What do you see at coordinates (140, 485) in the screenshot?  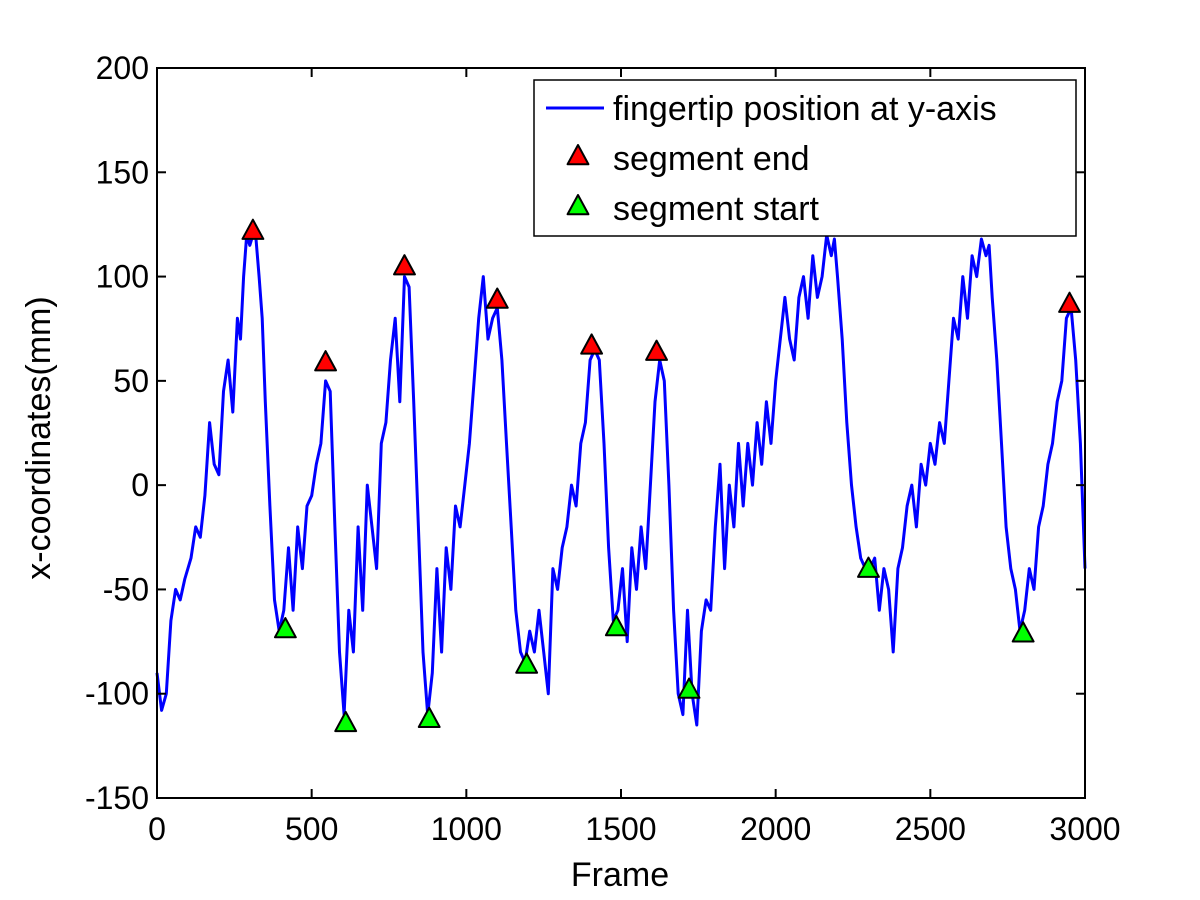 I see `y-tick-label: 0` at bounding box center [140, 485].